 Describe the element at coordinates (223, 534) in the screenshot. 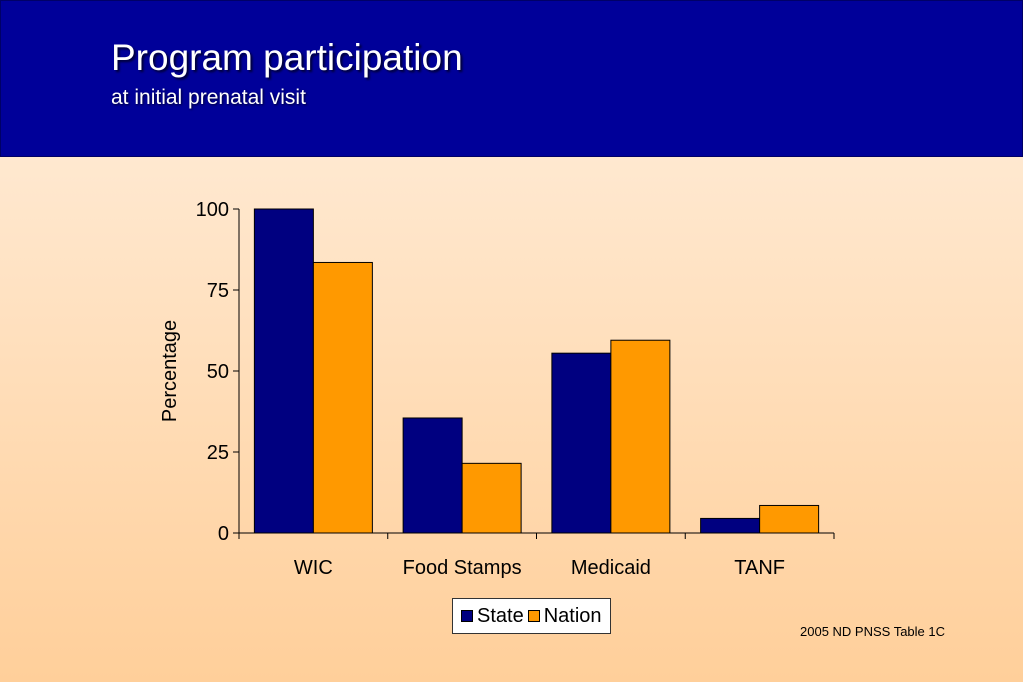

I see `y-tick-label: 0` at that location.